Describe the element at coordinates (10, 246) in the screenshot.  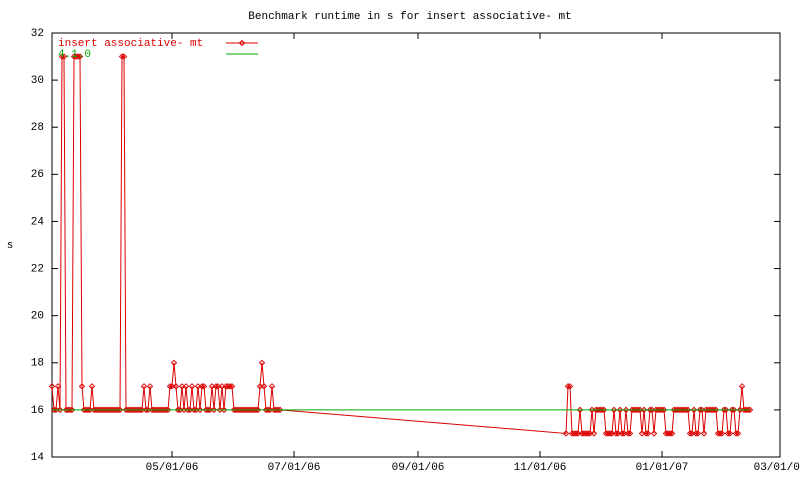
I see `y-axis-label: s` at that location.